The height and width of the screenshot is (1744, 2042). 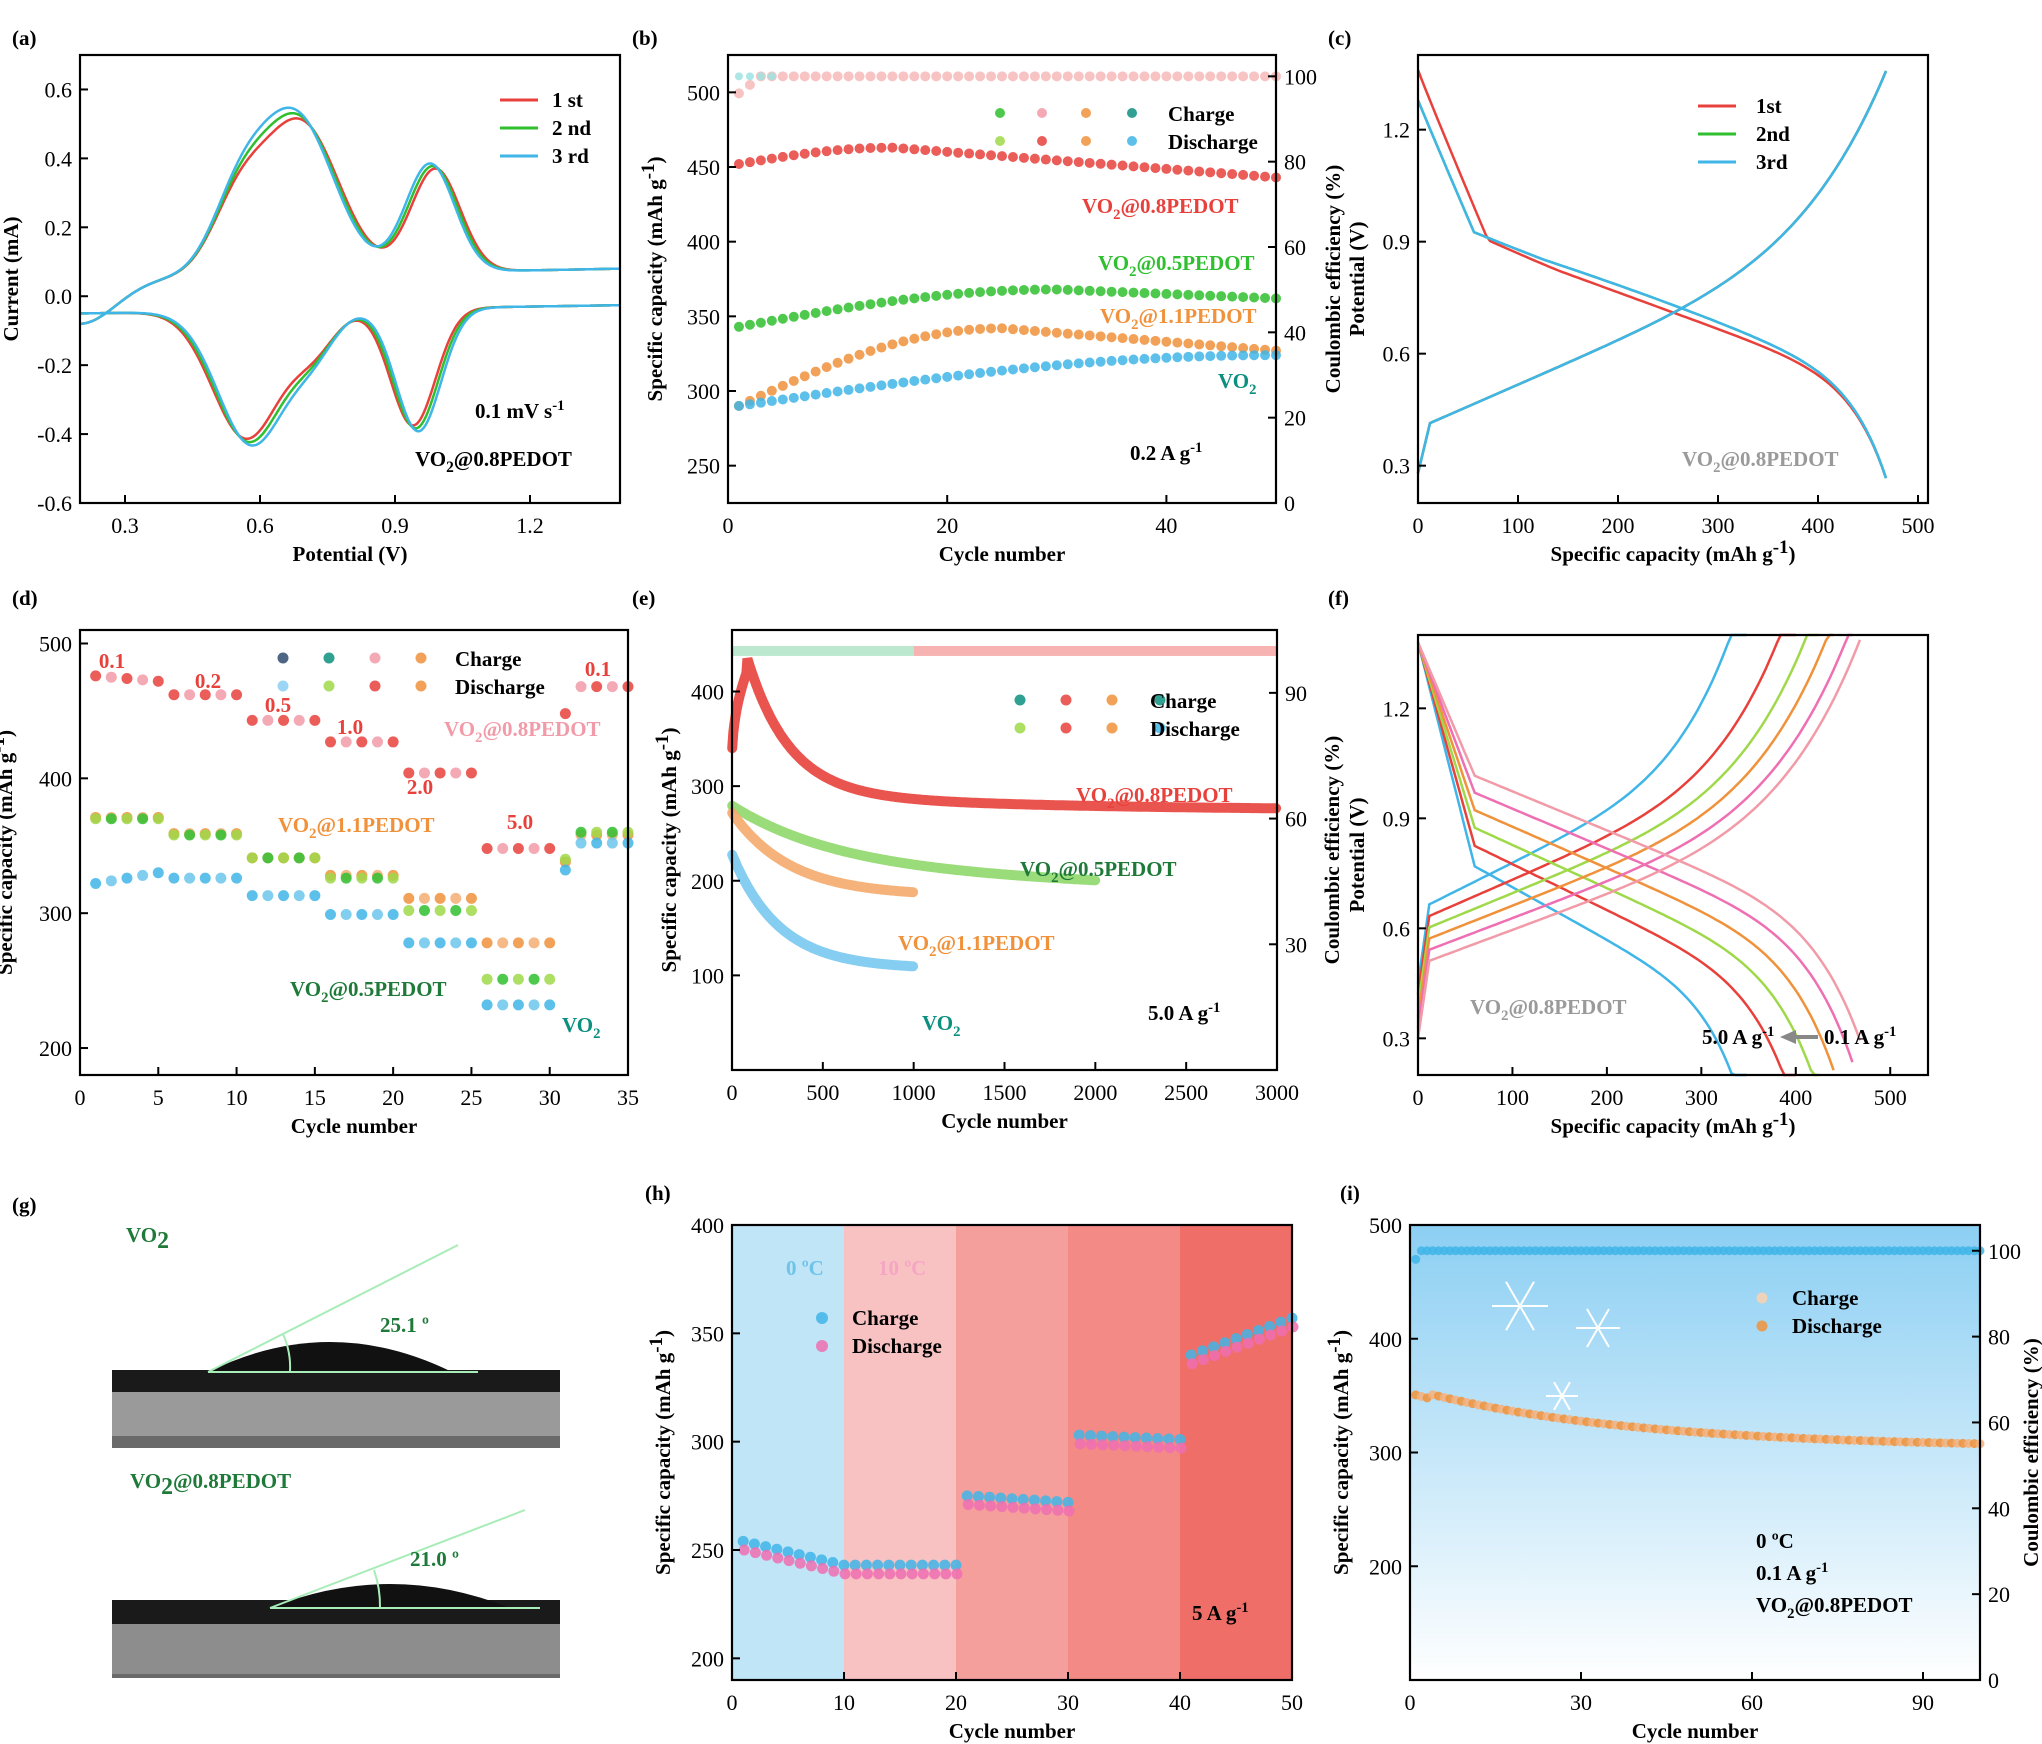 What do you see at coordinates (976, 945) in the screenshot?
I see `series-label: VO2@1.1PEDOT` at bounding box center [976, 945].